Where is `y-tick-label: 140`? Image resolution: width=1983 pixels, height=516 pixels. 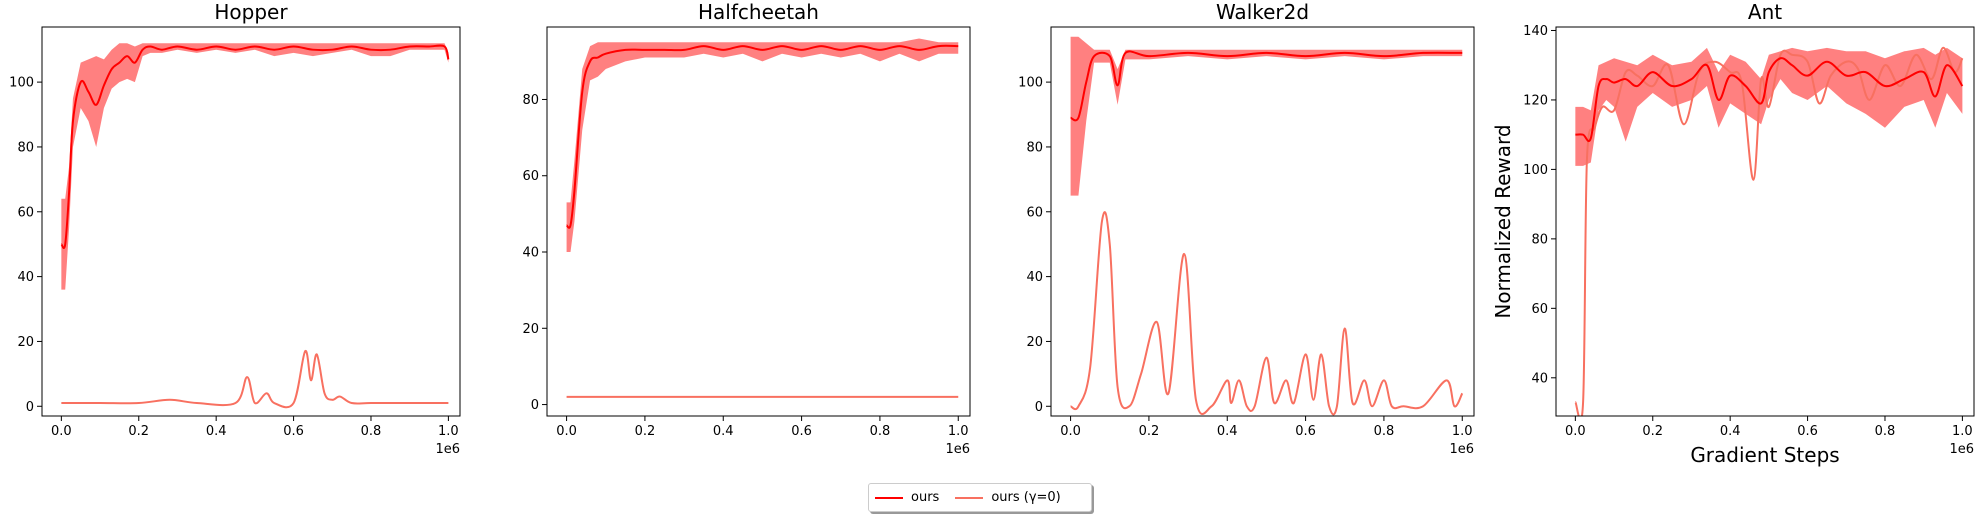
y-tick-label: 140 is located at coordinates (1535, 31).